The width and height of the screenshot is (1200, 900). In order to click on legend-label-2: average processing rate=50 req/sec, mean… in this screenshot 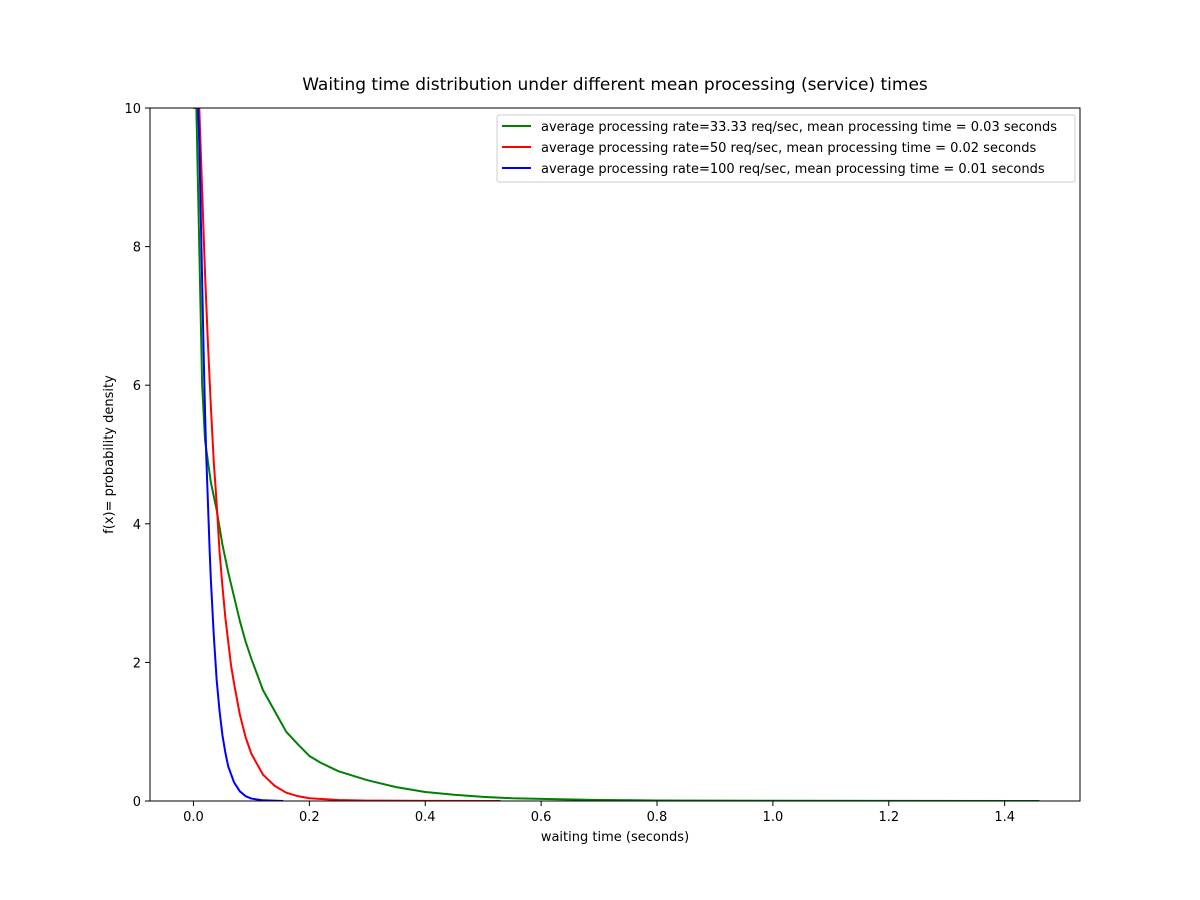, I will do `click(789, 148)`.